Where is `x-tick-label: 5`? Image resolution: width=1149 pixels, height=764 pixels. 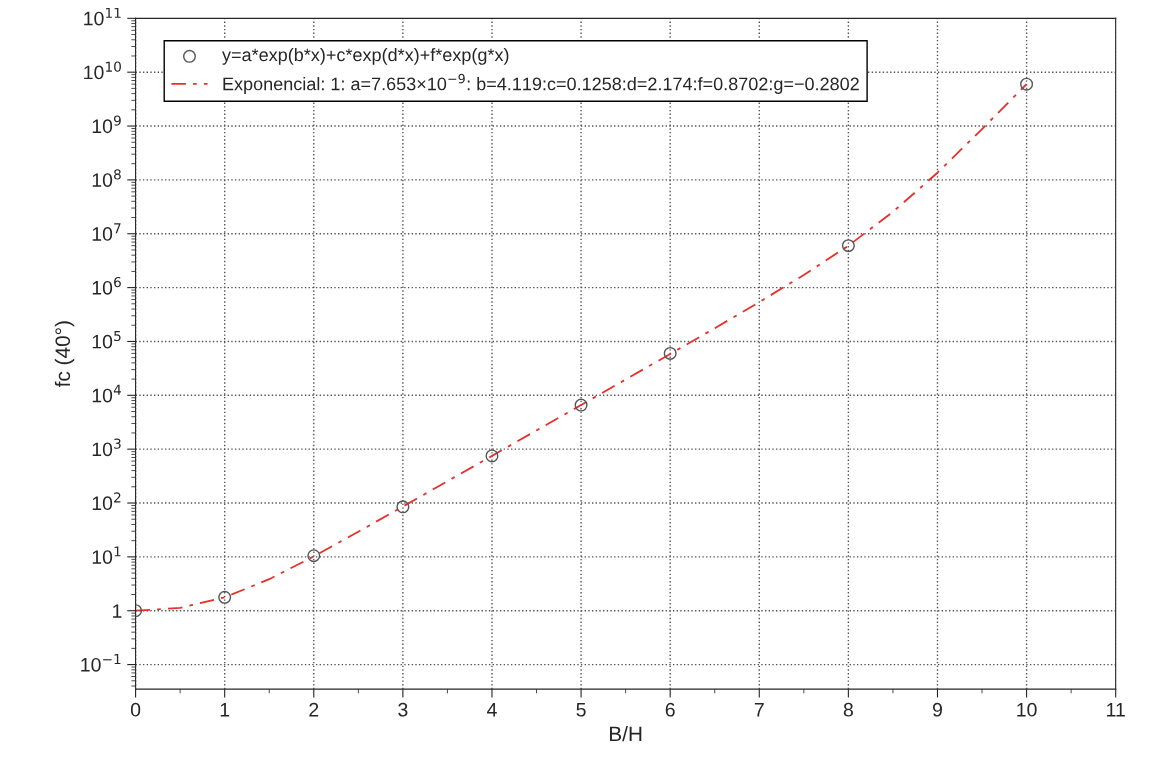
x-tick-label: 5 is located at coordinates (581, 710).